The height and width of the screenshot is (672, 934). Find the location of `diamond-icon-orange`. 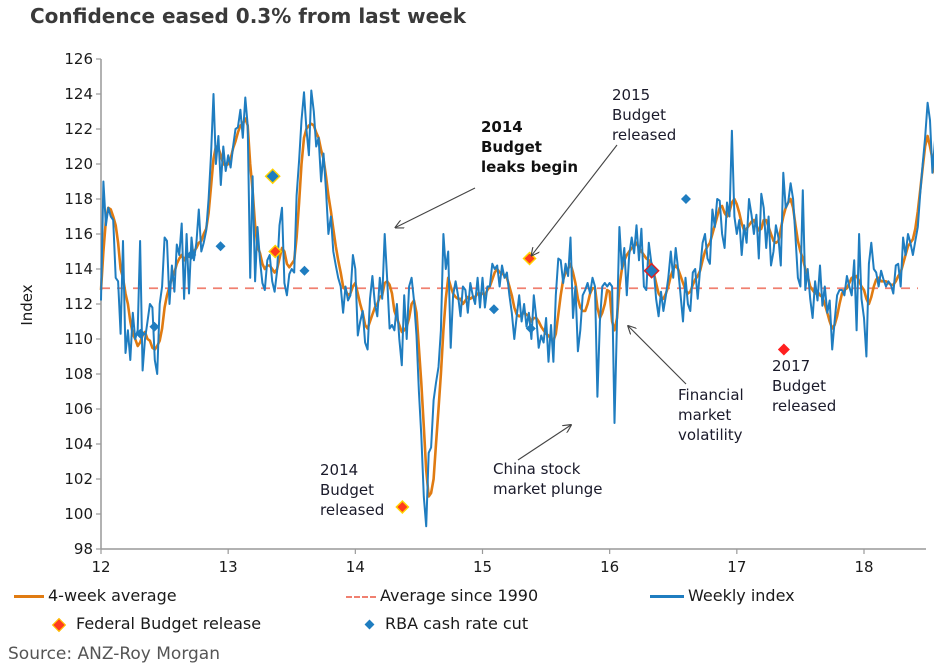

diamond-icon-orange is located at coordinates (59, 624).